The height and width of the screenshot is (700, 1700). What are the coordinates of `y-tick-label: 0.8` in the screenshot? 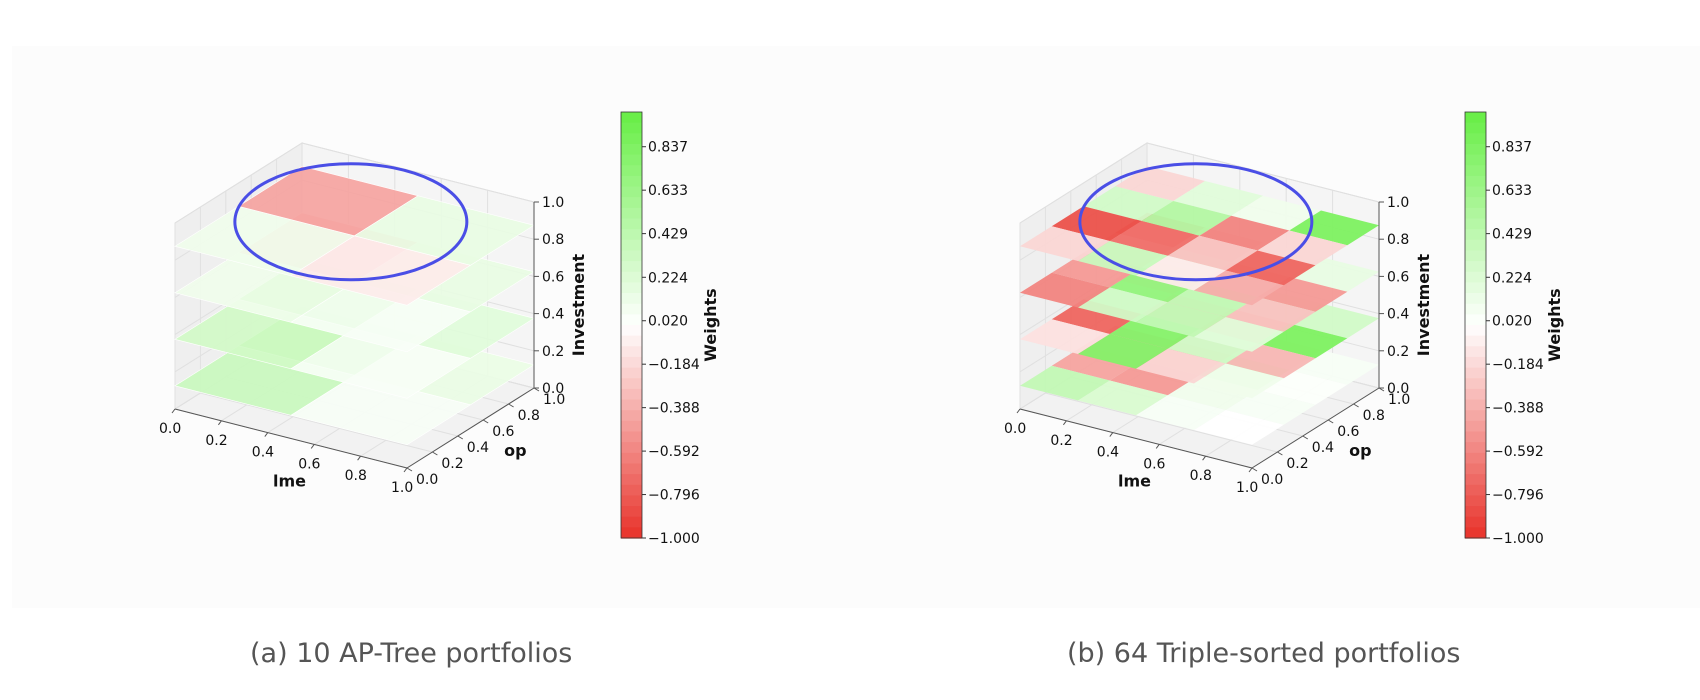 It's located at (529, 416).